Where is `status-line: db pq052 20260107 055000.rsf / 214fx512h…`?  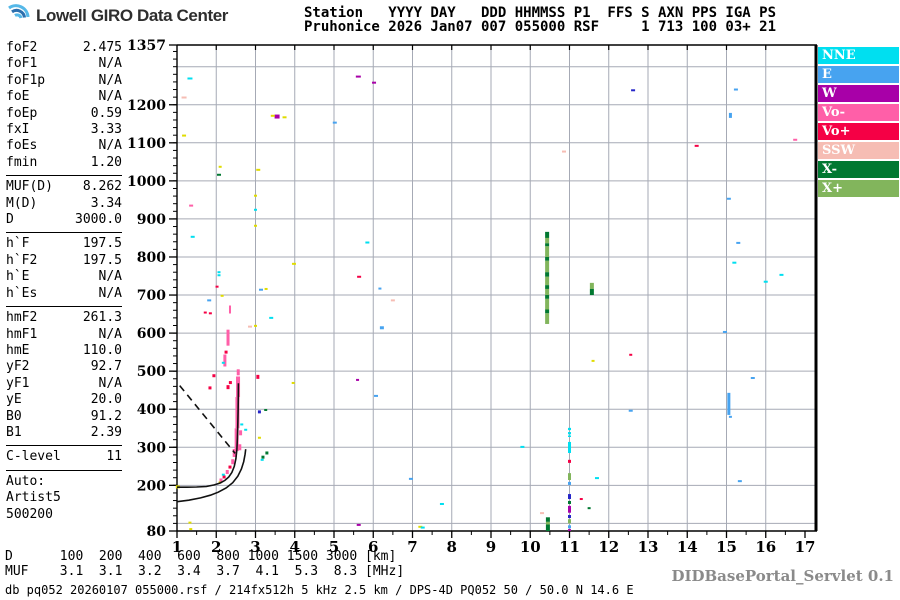 status-line: db pq052 20260107 055000.rsf / 214fx512h… is located at coordinates (319, 590).